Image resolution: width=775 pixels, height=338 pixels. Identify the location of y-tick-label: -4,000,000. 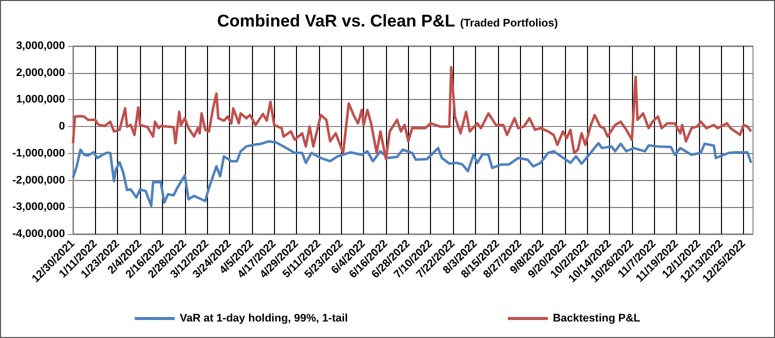
(38, 234).